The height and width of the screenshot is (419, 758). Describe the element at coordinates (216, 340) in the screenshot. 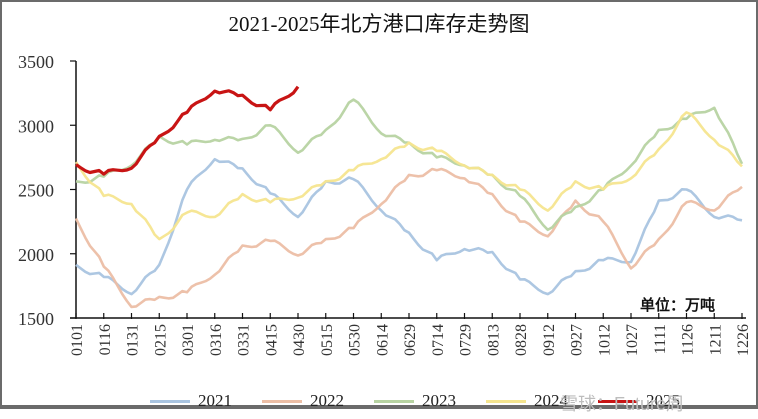

I see `x-tick-label: 0316` at that location.